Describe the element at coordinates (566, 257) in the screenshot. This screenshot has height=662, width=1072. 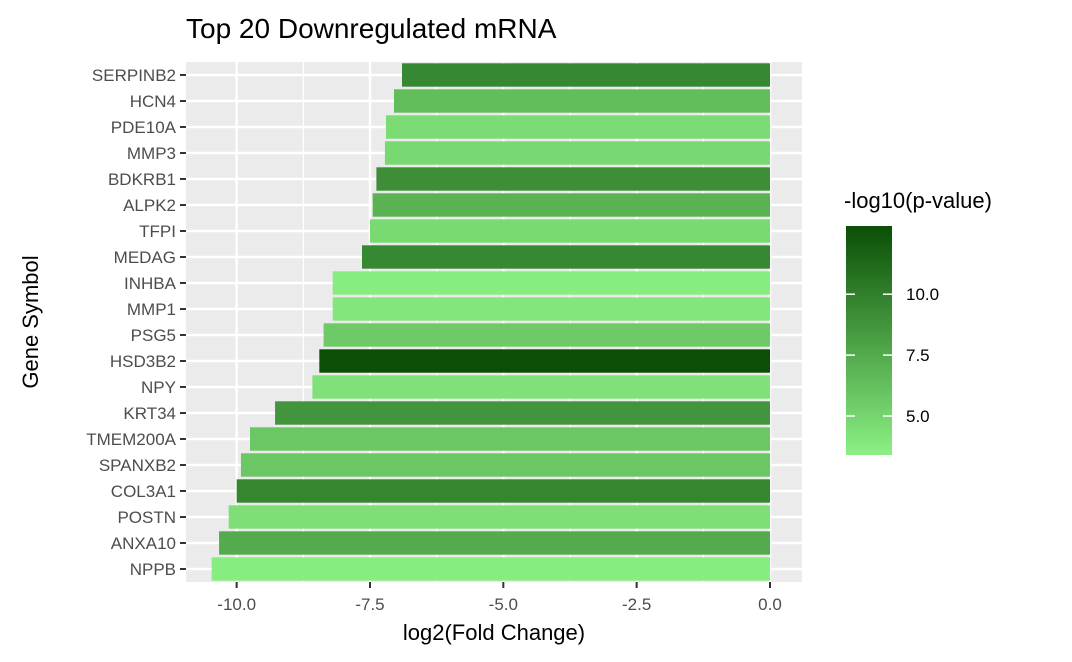
I see `bar-medag` at that location.